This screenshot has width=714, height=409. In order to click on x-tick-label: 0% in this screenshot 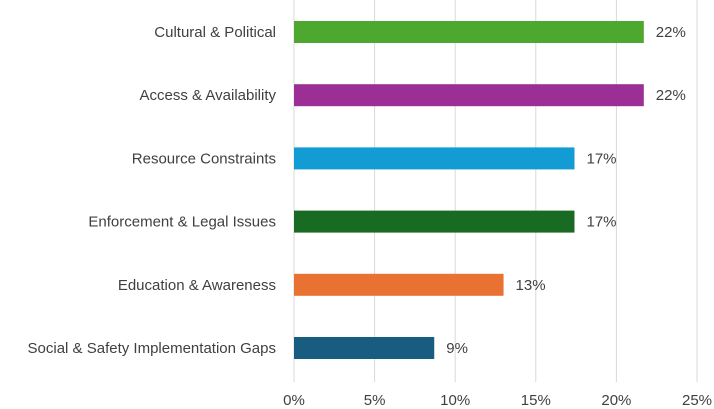, I will do `click(294, 400)`.